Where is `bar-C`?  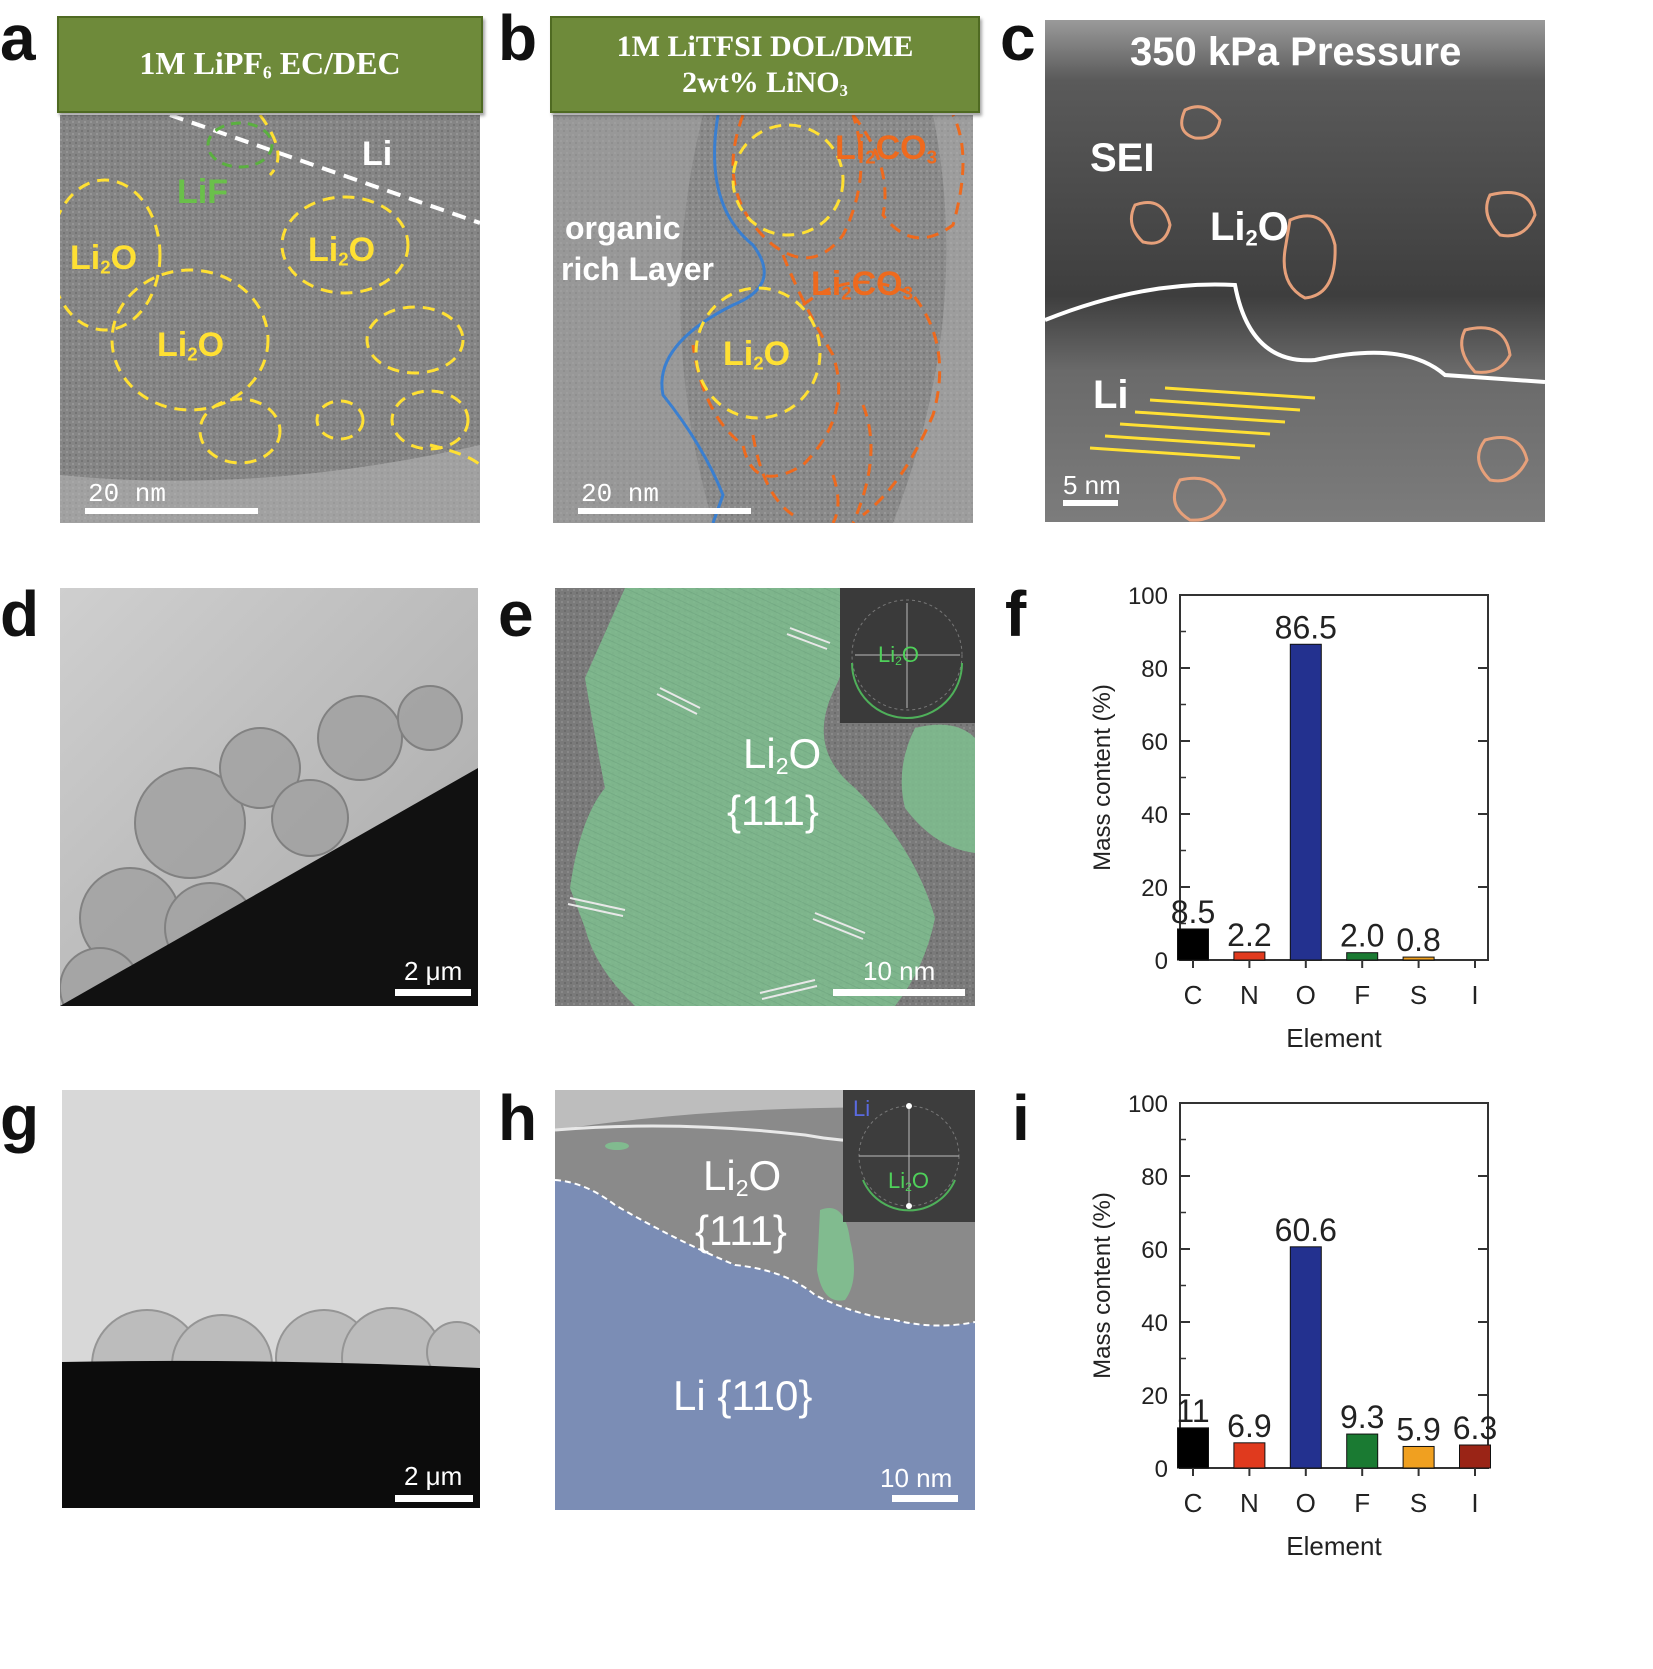 bar-C is located at coordinates (1193, 944).